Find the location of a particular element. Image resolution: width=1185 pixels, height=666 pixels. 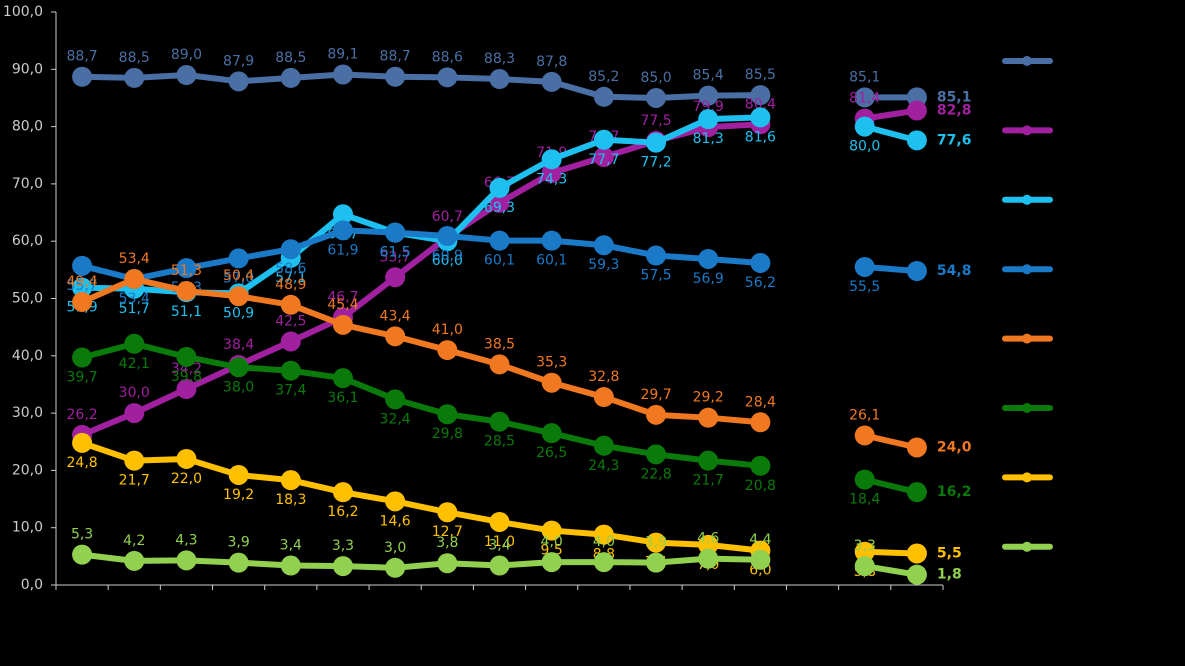

data-label: 57,0 is located at coordinates (238, 278).